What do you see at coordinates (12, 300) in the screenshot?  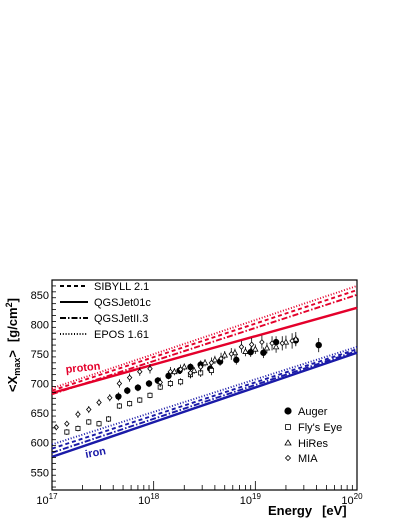 I see `y-axis-unit-close: ]` at bounding box center [12, 300].